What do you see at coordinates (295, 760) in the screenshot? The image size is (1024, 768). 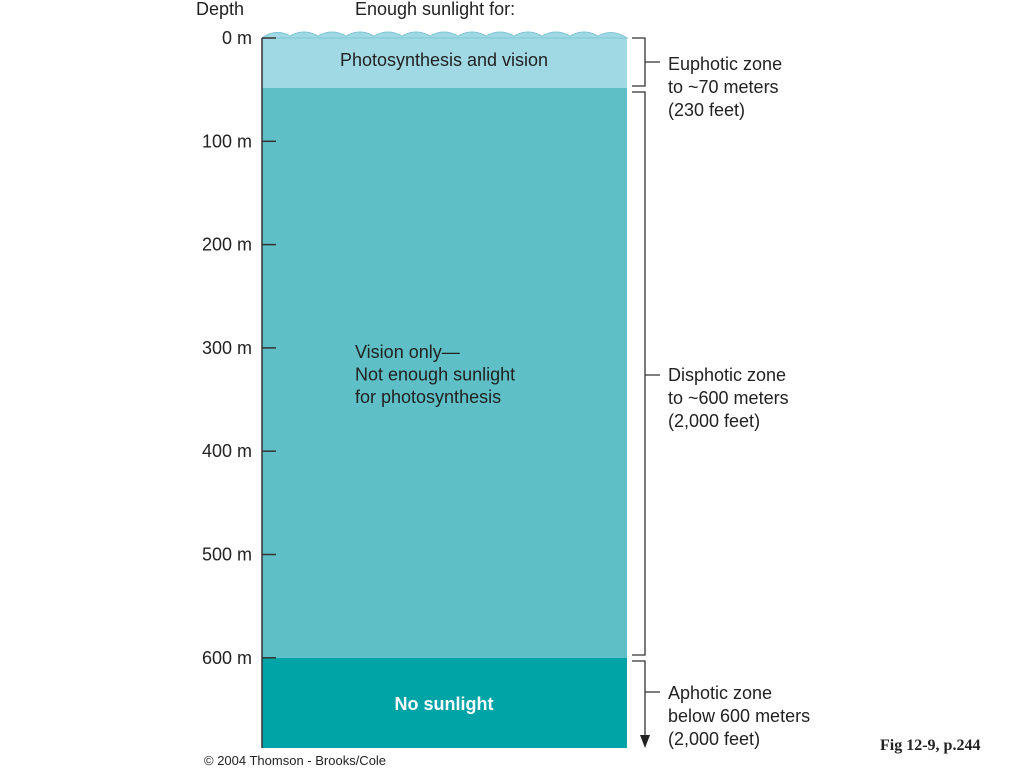 I see `credit: © 2004 Thomson - Brooks/Cole` at bounding box center [295, 760].